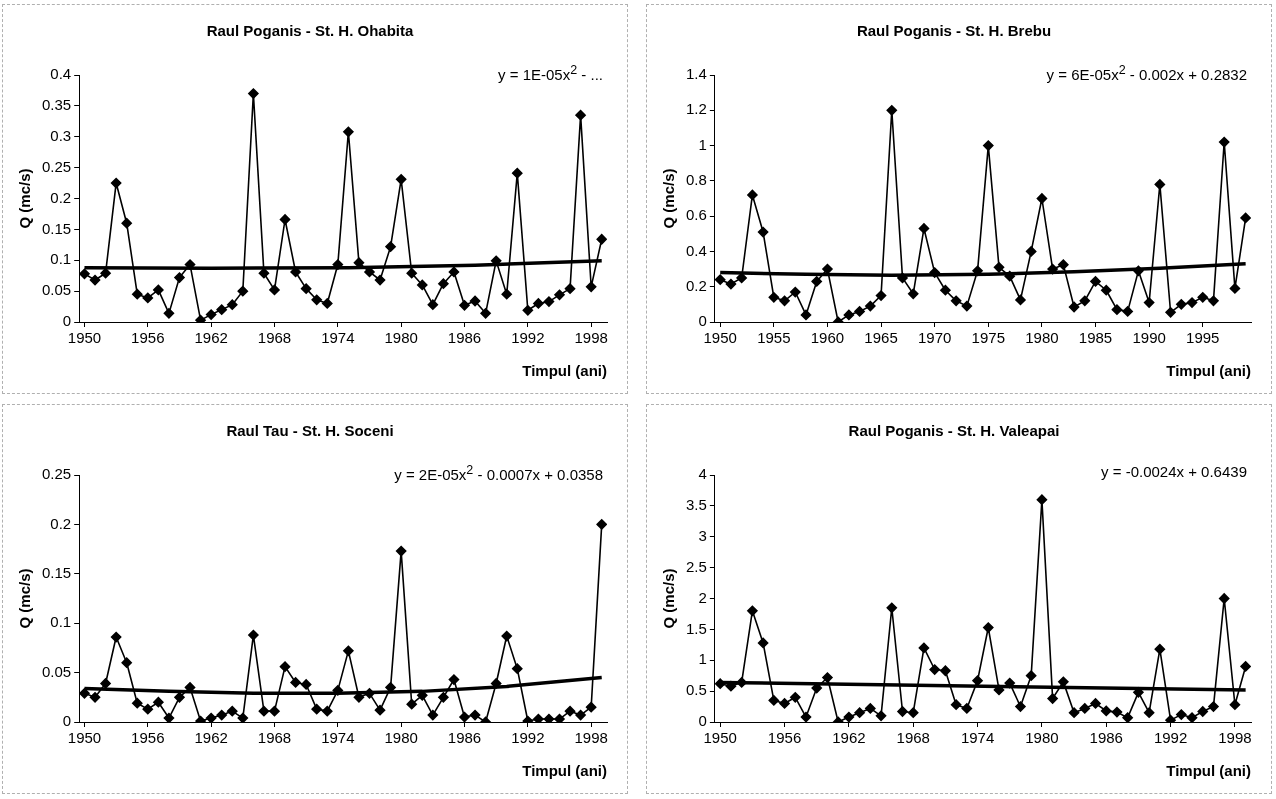 This screenshot has width=1276, height=799. What do you see at coordinates (498, 473) in the screenshot?
I see `annotation: y = 2E-05x$^{2}$ - 0.0007x + 0.0358` at bounding box center [498, 473].